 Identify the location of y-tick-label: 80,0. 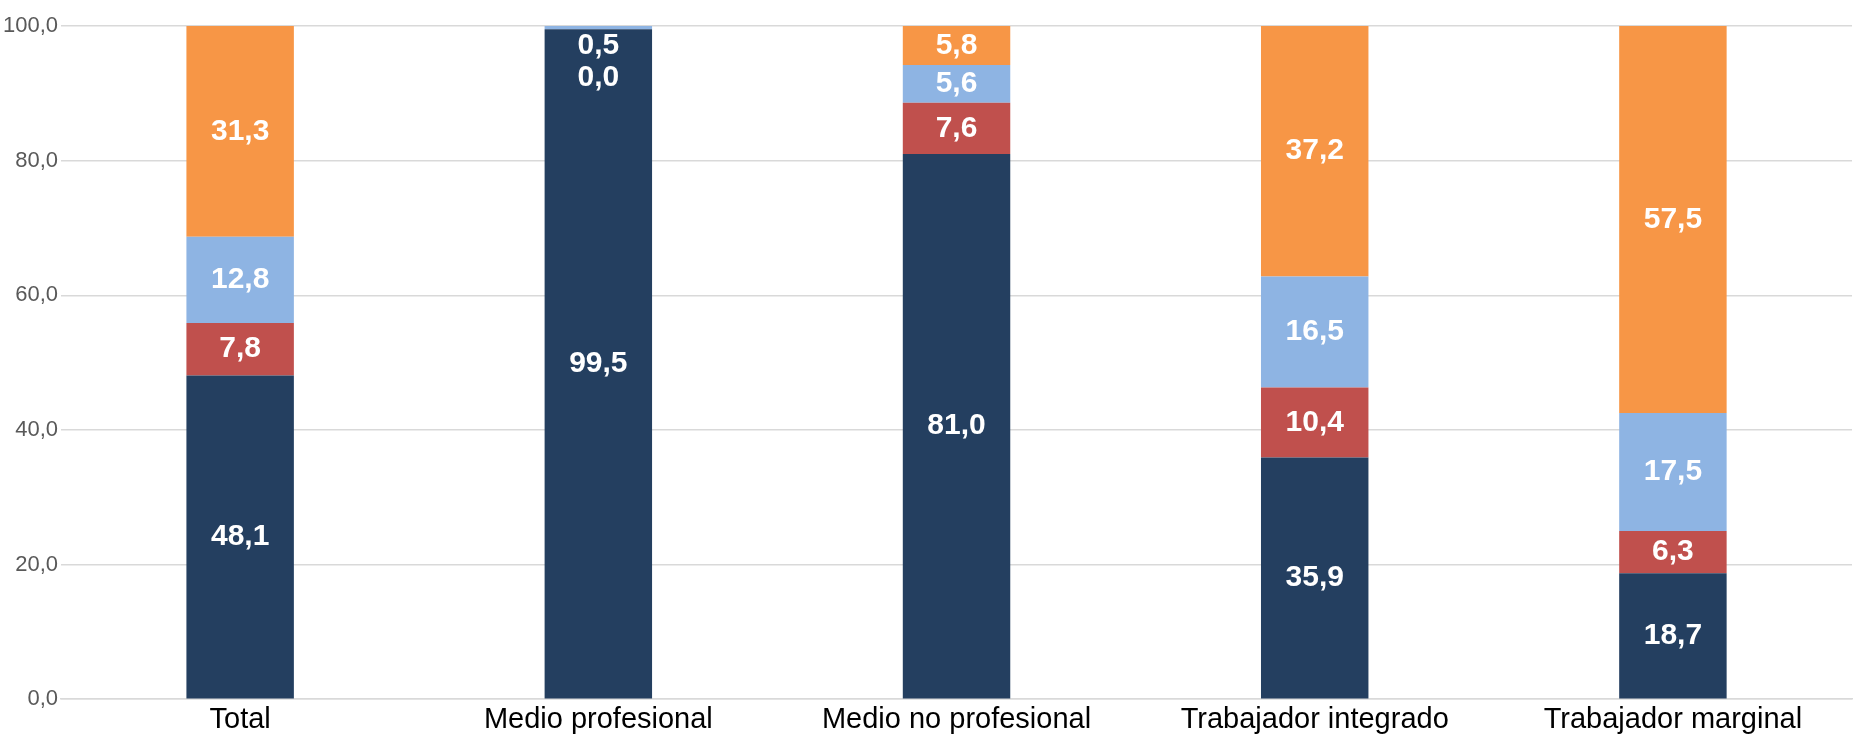
(37, 159).